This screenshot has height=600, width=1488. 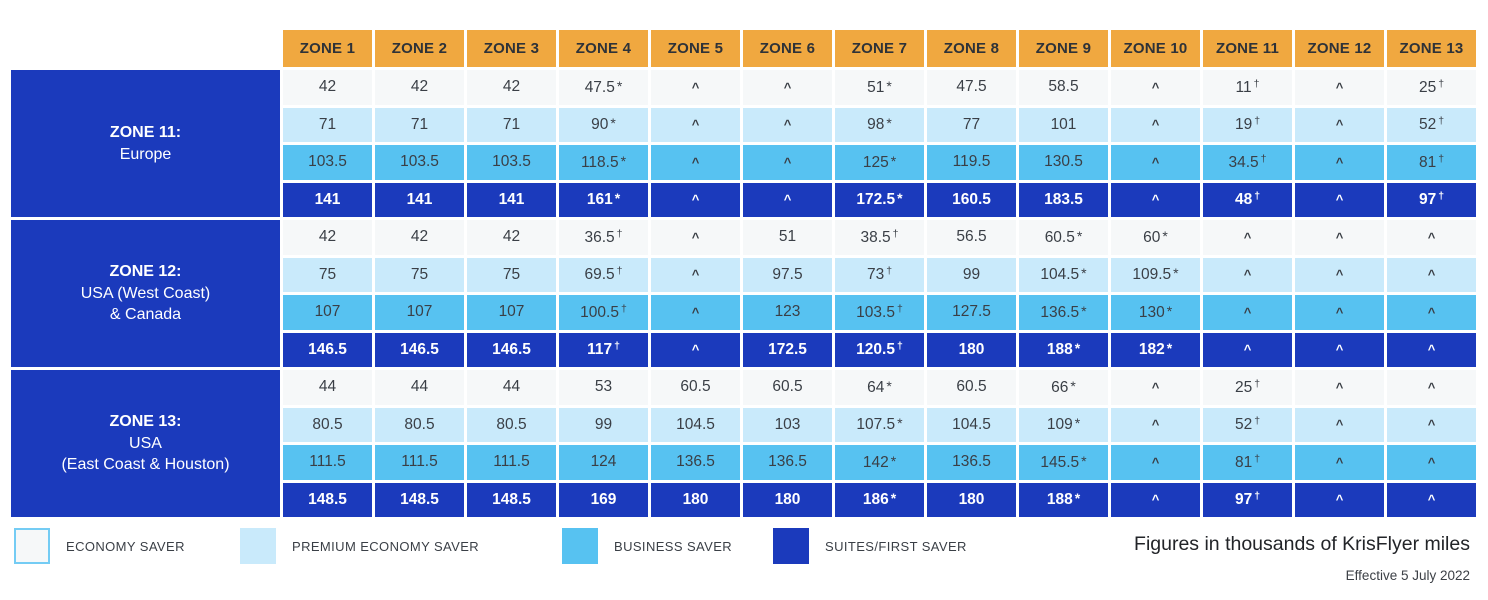 I want to click on award-cell: 48 †, so click(x=1247, y=199).